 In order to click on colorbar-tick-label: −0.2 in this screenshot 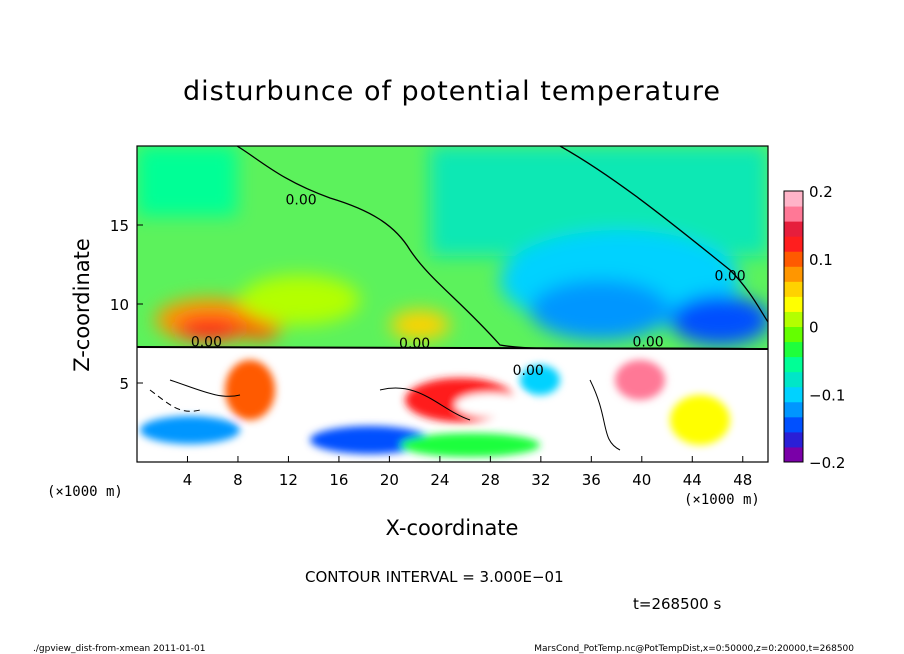, I will do `click(827, 463)`.